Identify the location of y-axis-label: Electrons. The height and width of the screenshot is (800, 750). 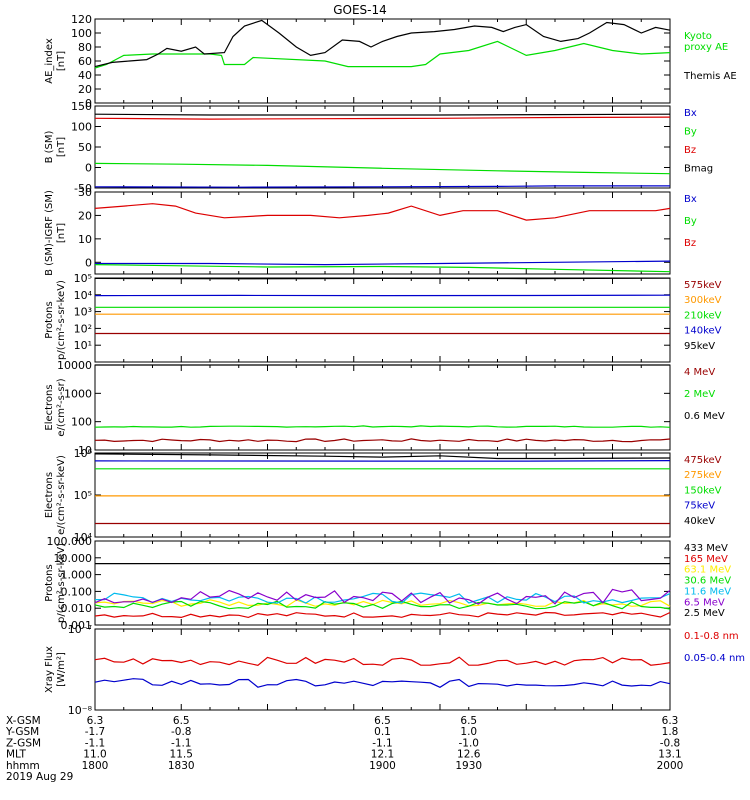
(49, 407).